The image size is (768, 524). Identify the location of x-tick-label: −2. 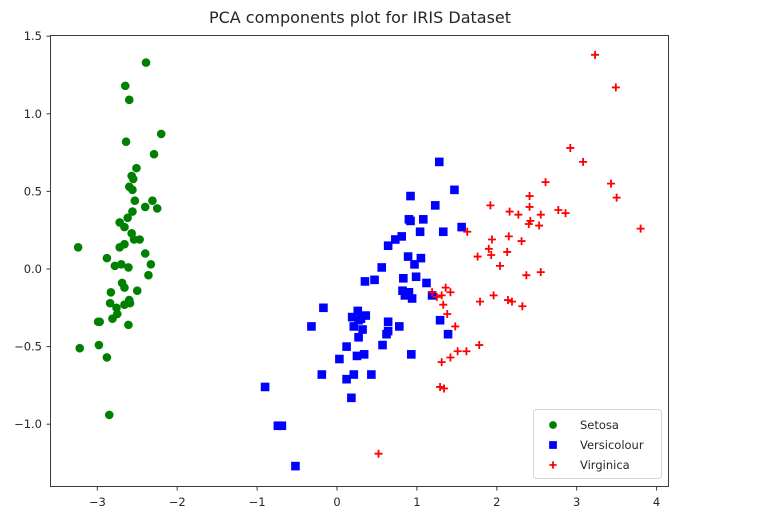
(177, 502).